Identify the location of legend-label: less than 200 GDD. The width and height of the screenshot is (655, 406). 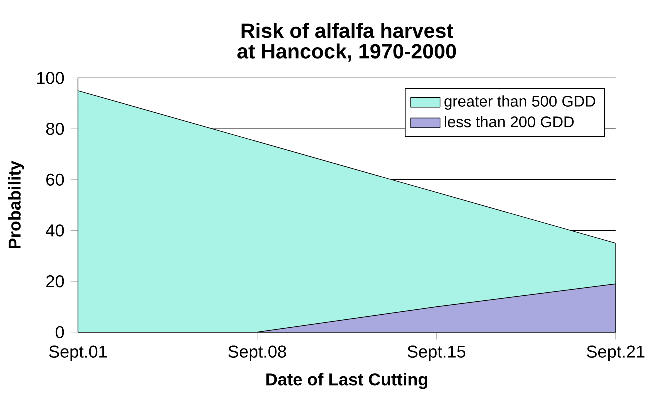
(509, 122).